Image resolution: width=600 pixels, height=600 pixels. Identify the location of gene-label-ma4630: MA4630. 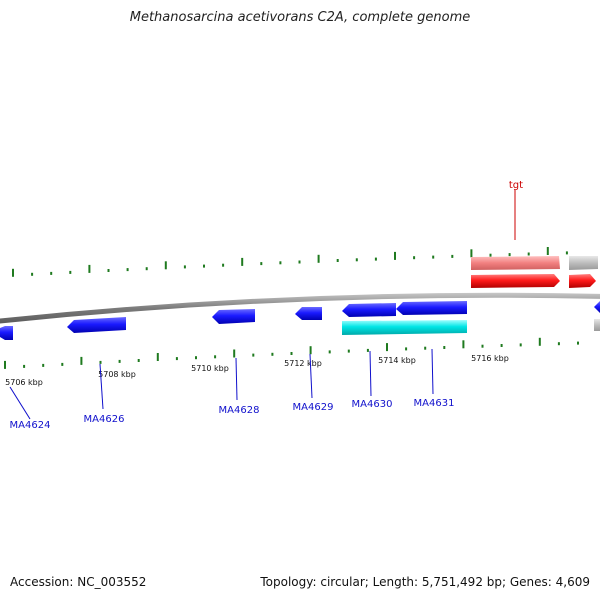
(372, 404).